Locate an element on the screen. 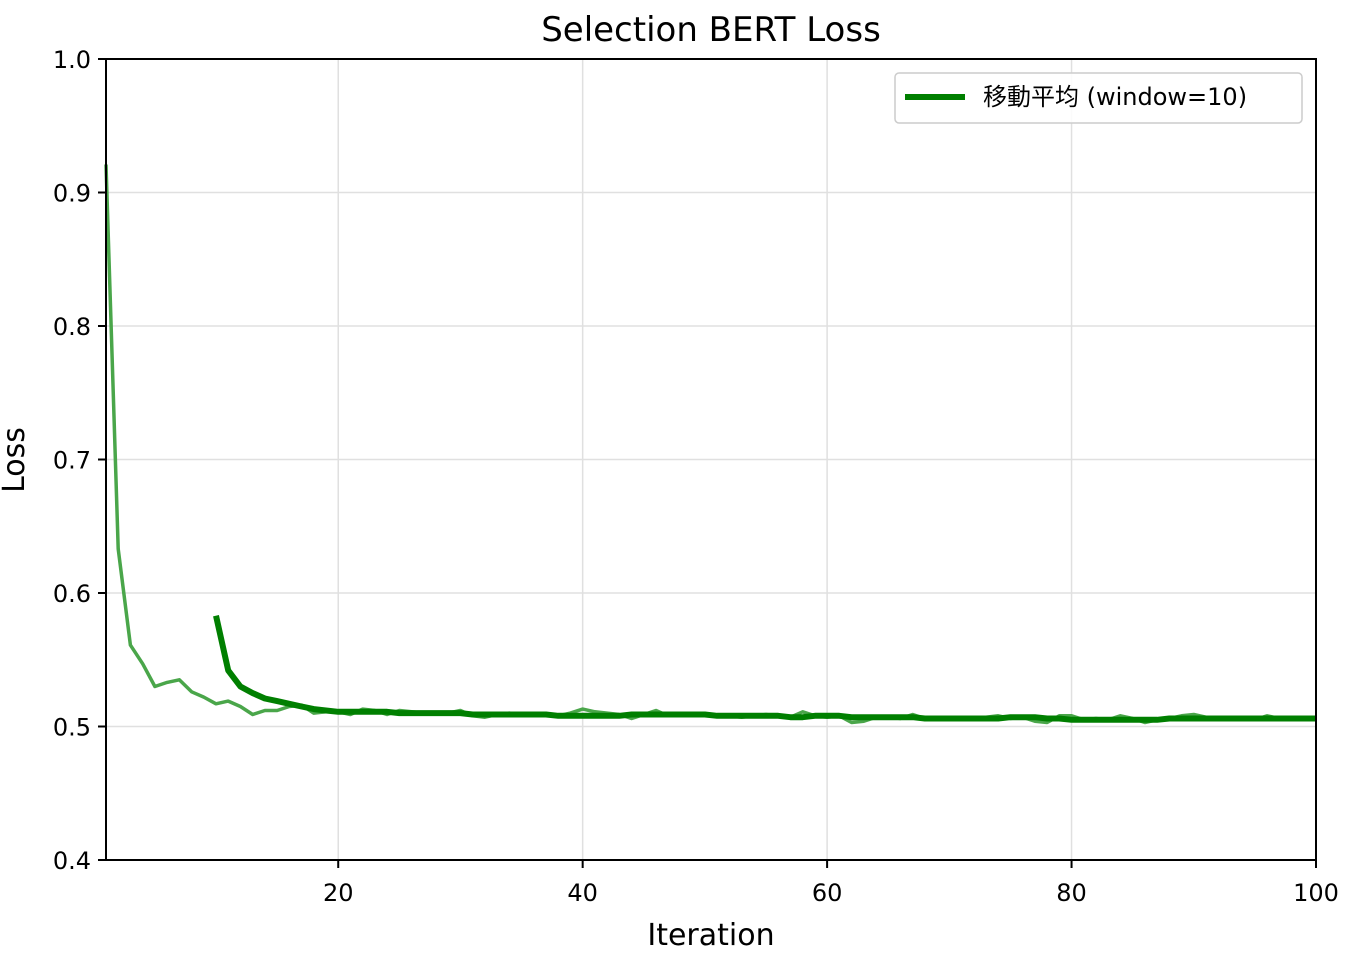 The image size is (1352, 971). y-axis-ticks: 0.4 0.5 0.6 0.7 0.8 0.9 1.0 is located at coordinates (79, 460).